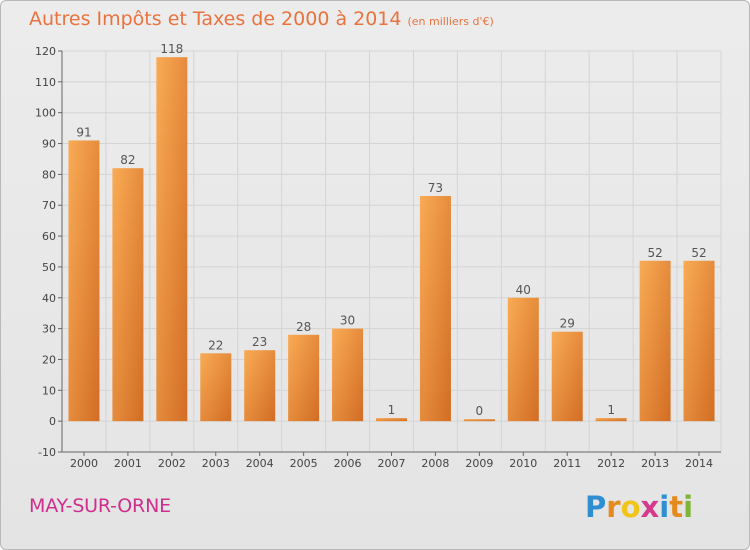 Image resolution: width=750 pixels, height=550 pixels. I want to click on data-label: 73, so click(435, 188).